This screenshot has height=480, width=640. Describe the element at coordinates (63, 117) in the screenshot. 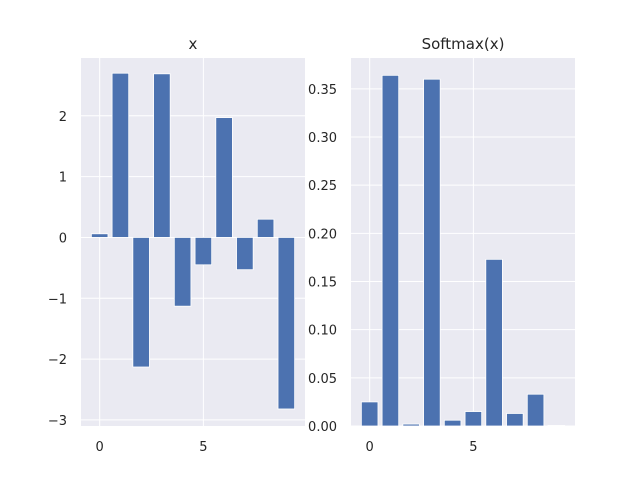

I see `x-ytick-label: 2` at that location.